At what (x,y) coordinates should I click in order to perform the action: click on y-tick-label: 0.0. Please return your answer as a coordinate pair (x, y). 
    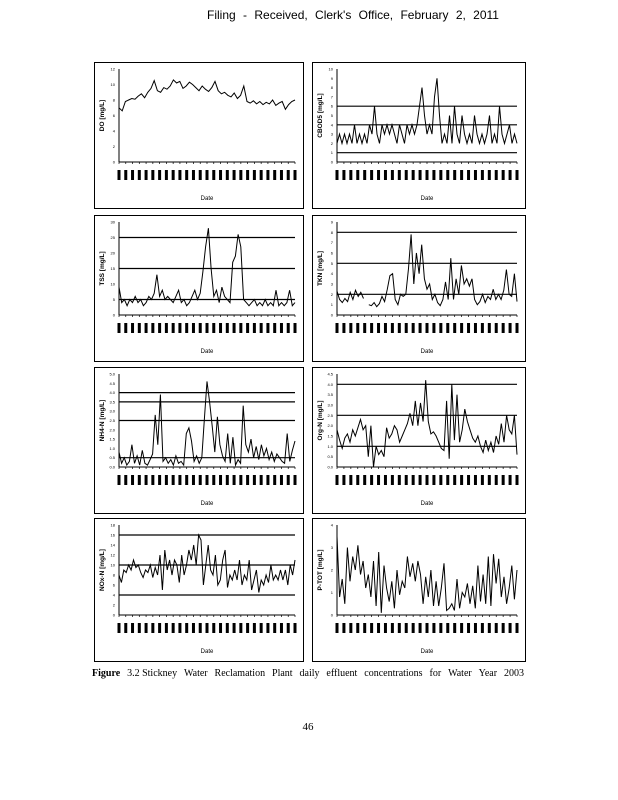
    Looking at the image, I should click on (330, 467).